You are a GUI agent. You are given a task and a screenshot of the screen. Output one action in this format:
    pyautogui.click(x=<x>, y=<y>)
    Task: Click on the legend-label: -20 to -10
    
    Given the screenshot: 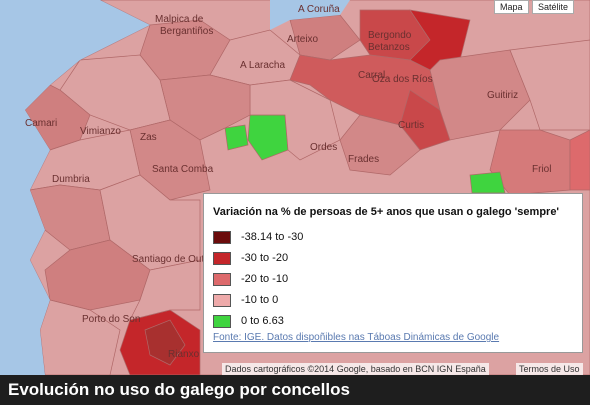 What is the action you would take?
    pyautogui.click(x=265, y=279)
    